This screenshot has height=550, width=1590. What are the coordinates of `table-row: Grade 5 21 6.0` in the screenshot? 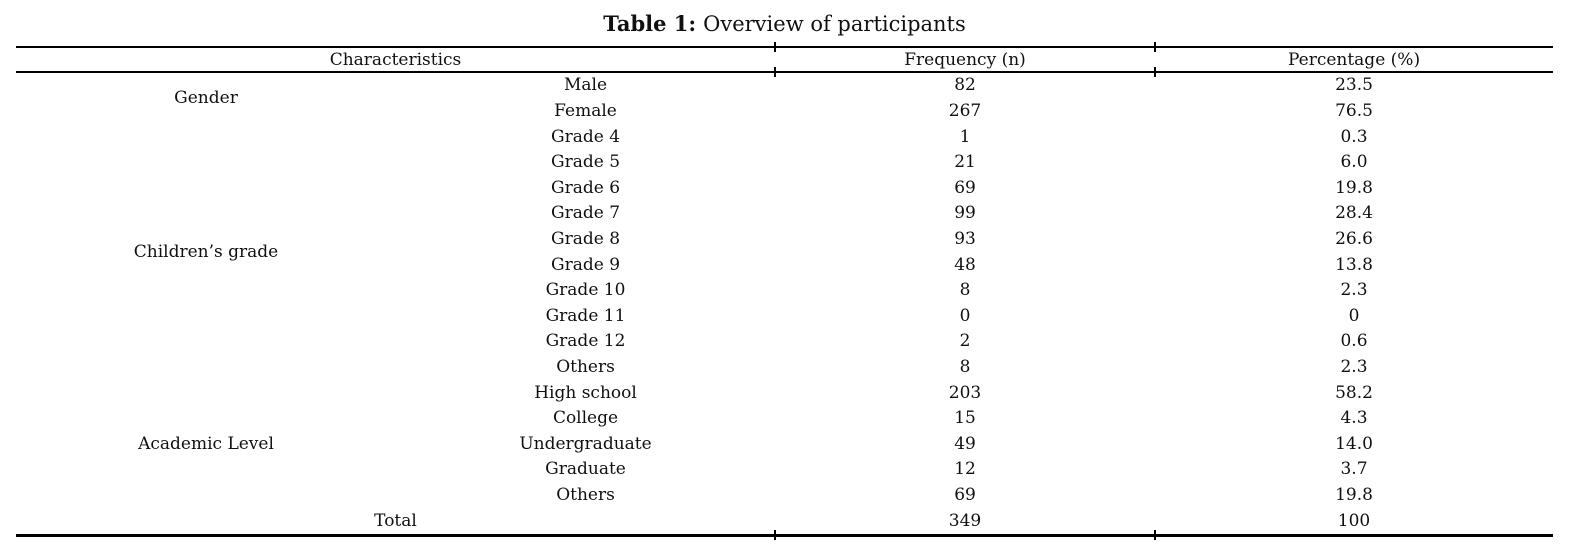 It's located at (784, 163).